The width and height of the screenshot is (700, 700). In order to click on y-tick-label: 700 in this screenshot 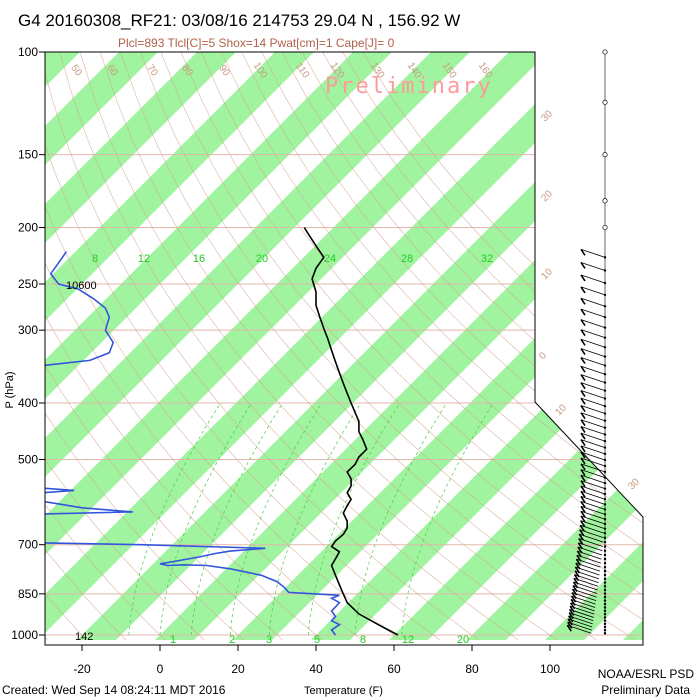, I will do `click(28, 545)`.